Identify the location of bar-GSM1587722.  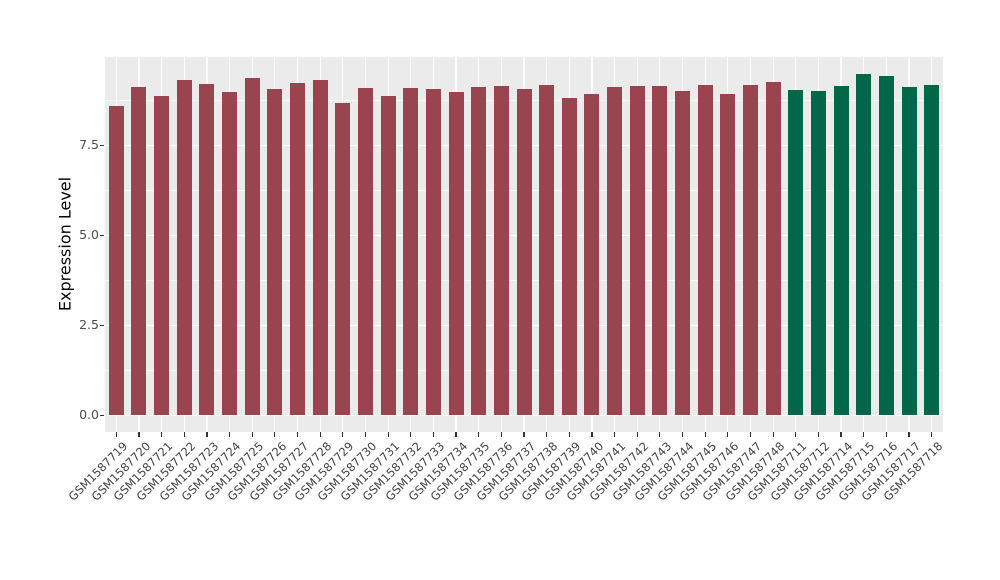
(184, 247).